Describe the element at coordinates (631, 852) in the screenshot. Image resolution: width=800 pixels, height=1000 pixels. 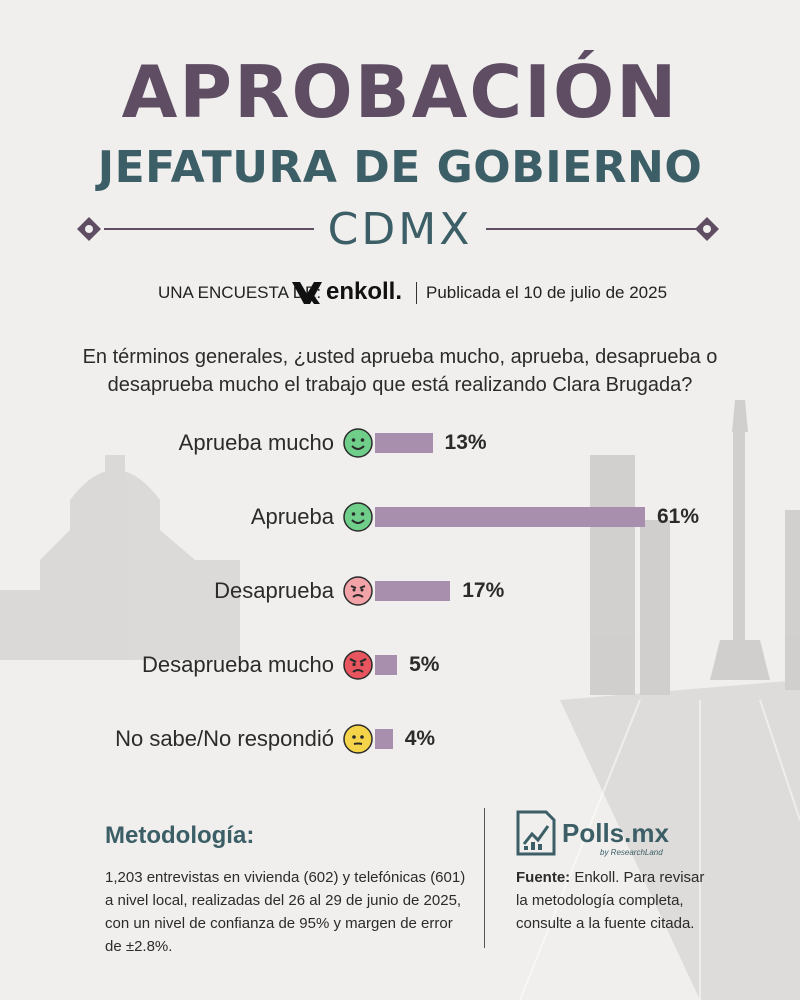
I see `polls-mx-sub: by ResearchLand` at that location.